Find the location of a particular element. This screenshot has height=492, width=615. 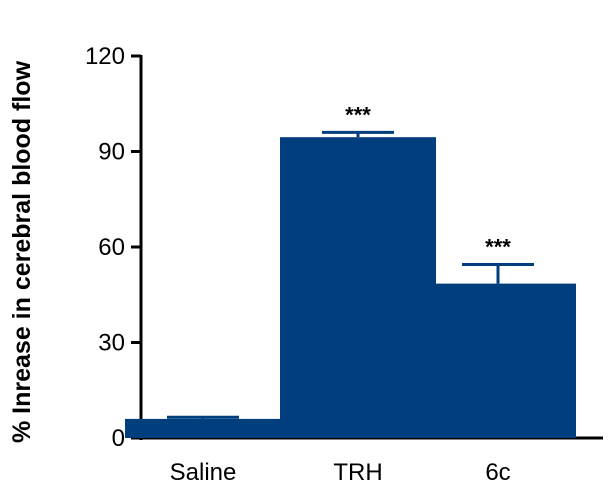

y-tick-label: 60 is located at coordinates (111, 247).